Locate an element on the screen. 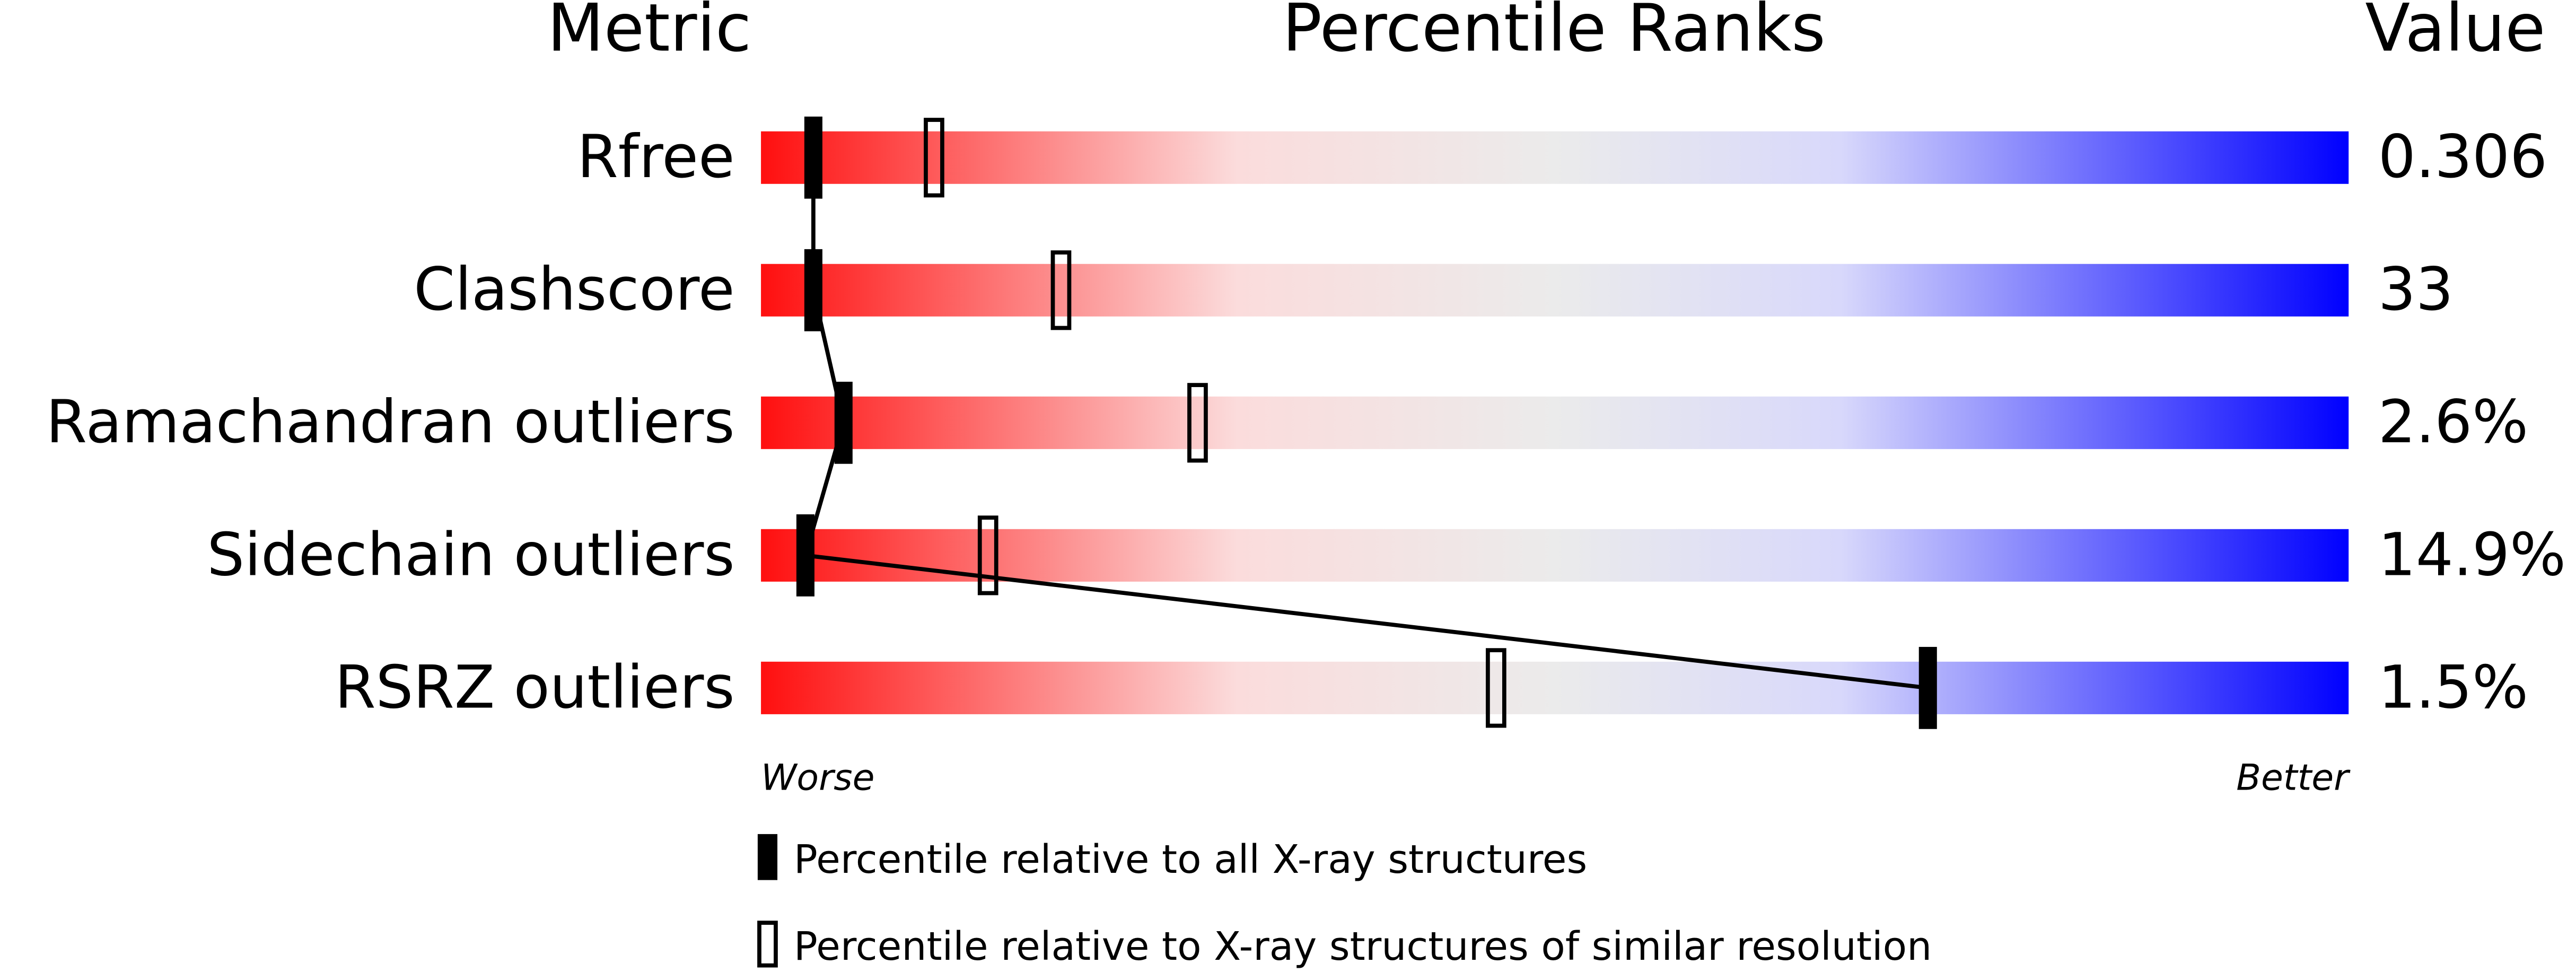  better-label: Better is located at coordinates (2293, 778).